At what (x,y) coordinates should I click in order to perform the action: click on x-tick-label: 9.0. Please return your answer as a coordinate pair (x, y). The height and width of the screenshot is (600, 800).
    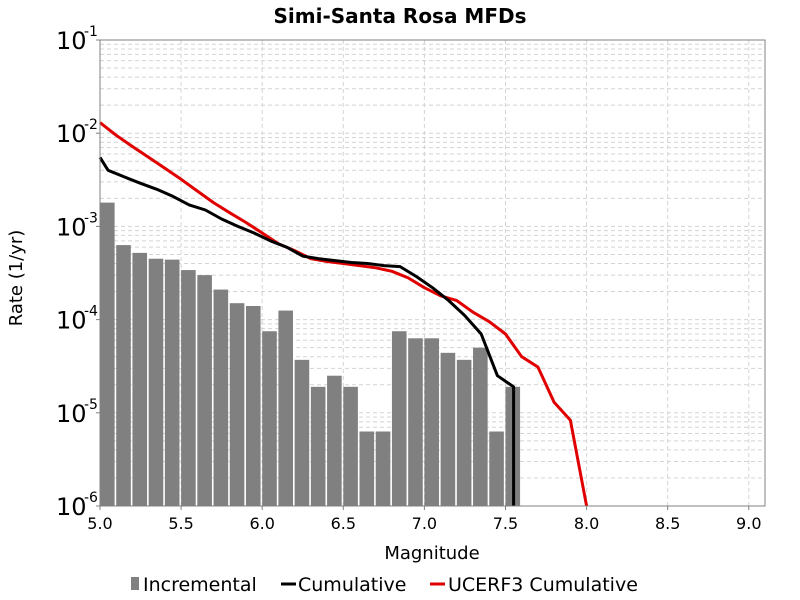
    Looking at the image, I should click on (748, 523).